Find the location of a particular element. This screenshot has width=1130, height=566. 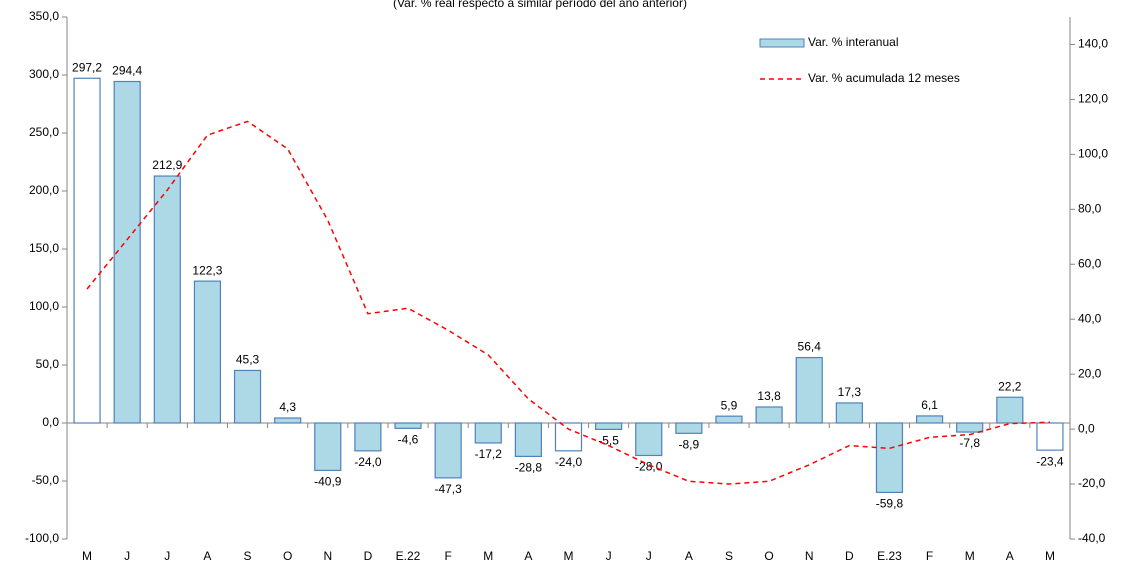

value-label: -28,8 is located at coordinates (529, 468).